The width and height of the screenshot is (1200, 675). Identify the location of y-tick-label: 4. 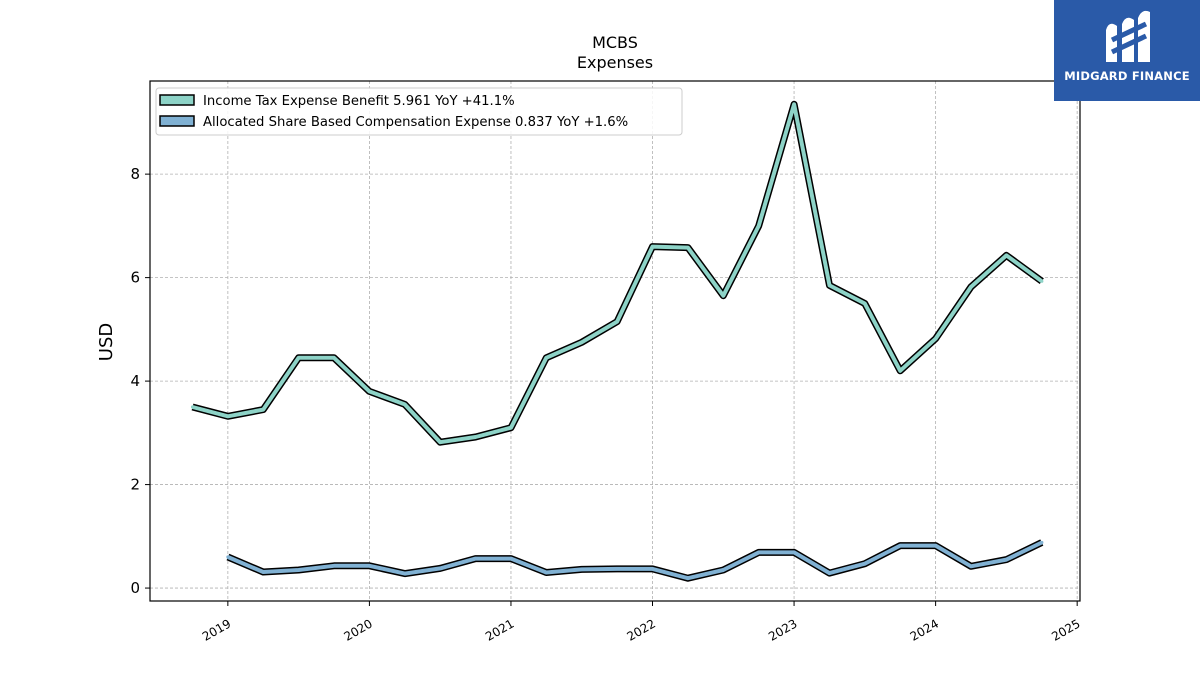
(135, 381).